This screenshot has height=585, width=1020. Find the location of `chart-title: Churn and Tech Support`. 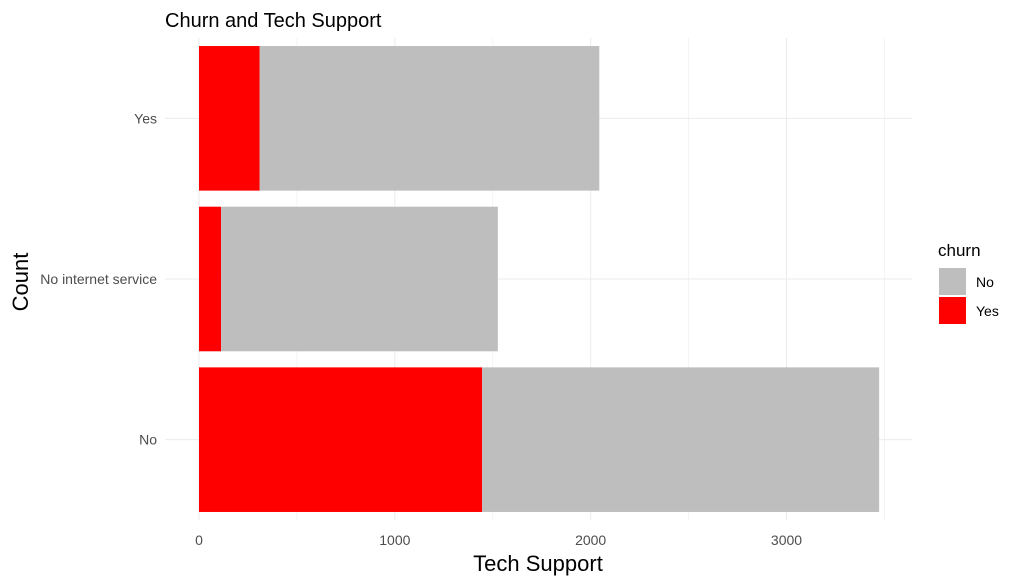

chart-title: Churn and Tech Support is located at coordinates (273, 21).